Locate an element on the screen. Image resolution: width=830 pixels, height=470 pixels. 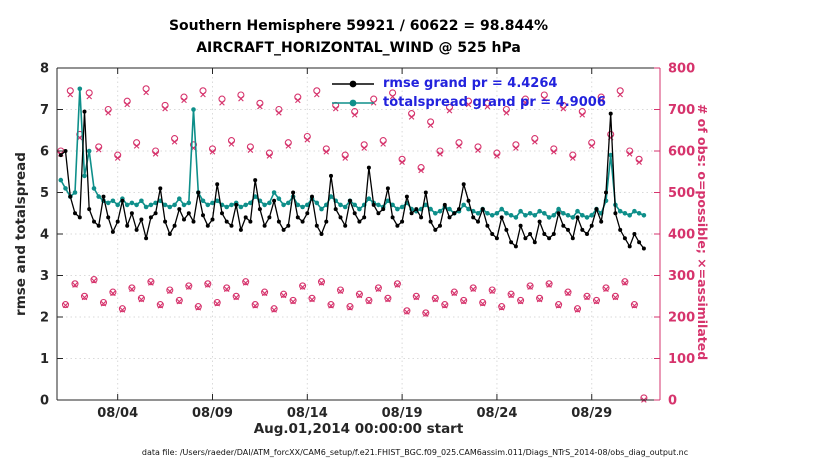
svg-text: 6 is located at coordinates (44, 152).